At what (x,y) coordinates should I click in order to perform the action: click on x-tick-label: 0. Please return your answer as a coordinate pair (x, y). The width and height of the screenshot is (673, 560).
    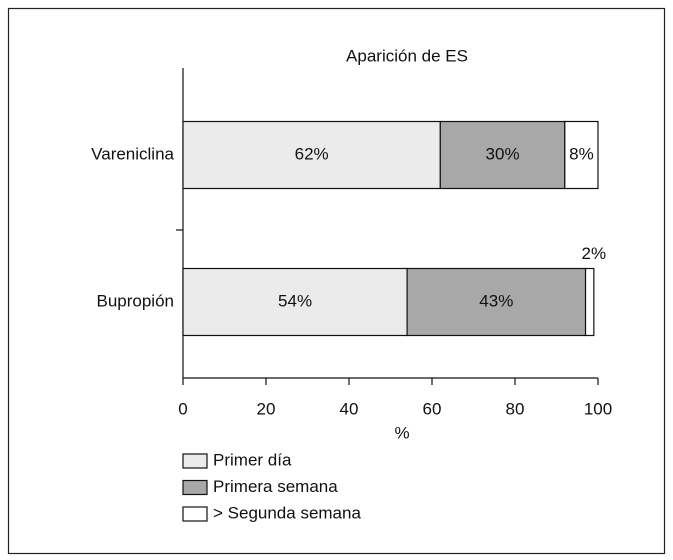
    Looking at the image, I should click on (182, 408).